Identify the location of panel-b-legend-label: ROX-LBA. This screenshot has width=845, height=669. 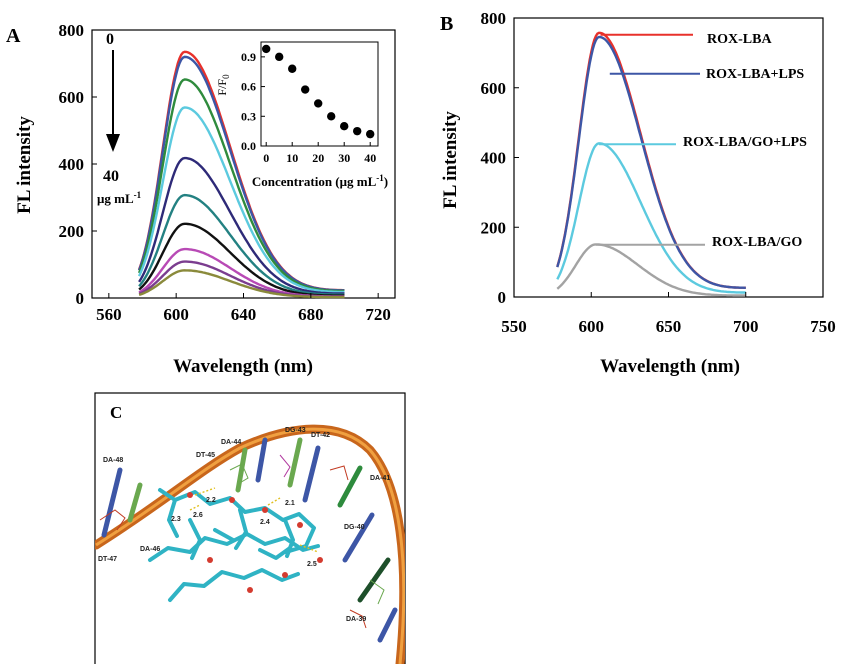
(739, 39).